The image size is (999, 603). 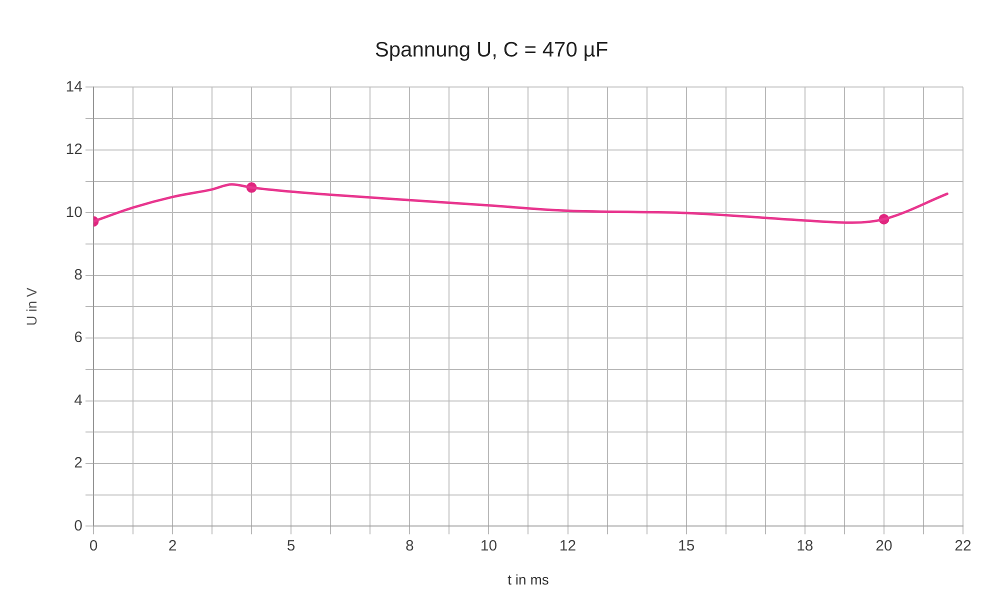 I want to click on y-tick-label: 8, so click(x=78, y=275).